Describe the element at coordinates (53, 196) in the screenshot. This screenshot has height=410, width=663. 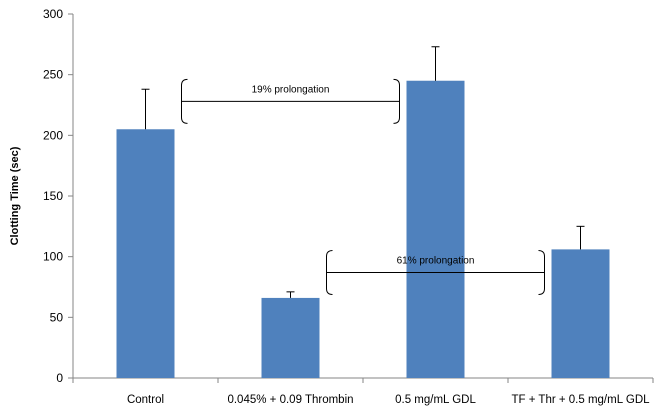
I see `y-tick-label: 150` at that location.